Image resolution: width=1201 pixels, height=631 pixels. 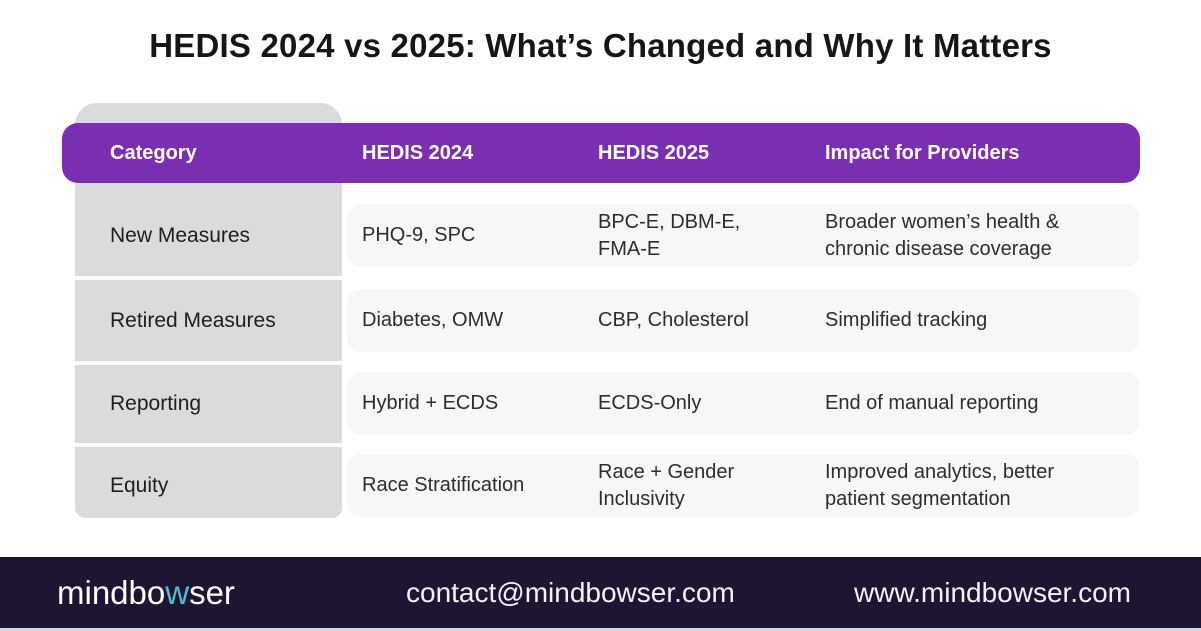 What do you see at coordinates (111, 592) in the screenshot?
I see `logo-text-prefix: mindbo` at bounding box center [111, 592].